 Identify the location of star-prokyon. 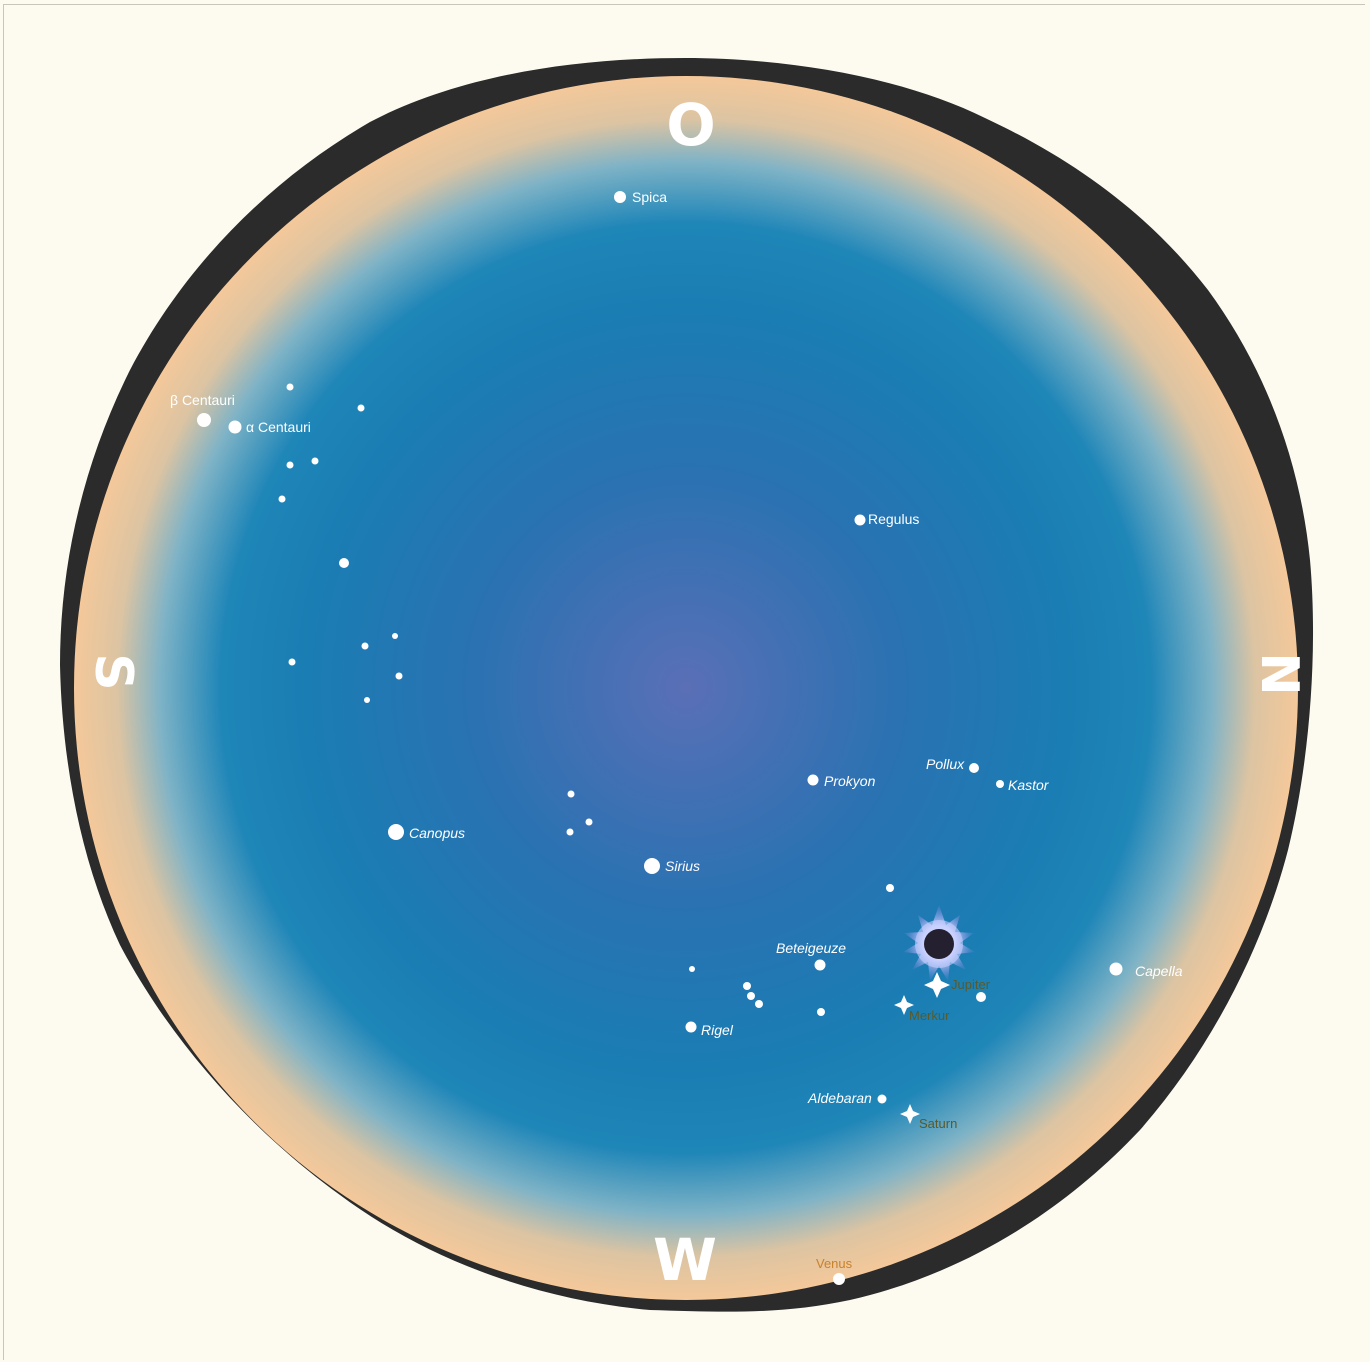
(813, 780).